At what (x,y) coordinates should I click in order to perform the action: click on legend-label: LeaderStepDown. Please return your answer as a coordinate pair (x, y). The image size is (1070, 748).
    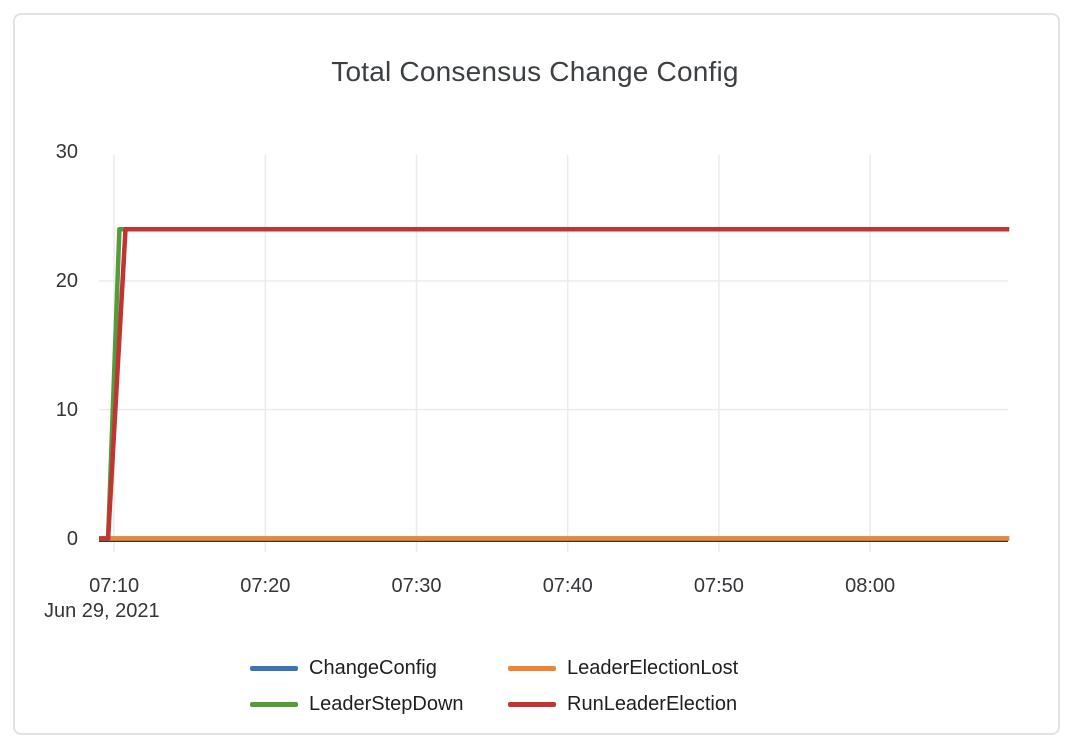
    Looking at the image, I should click on (386, 703).